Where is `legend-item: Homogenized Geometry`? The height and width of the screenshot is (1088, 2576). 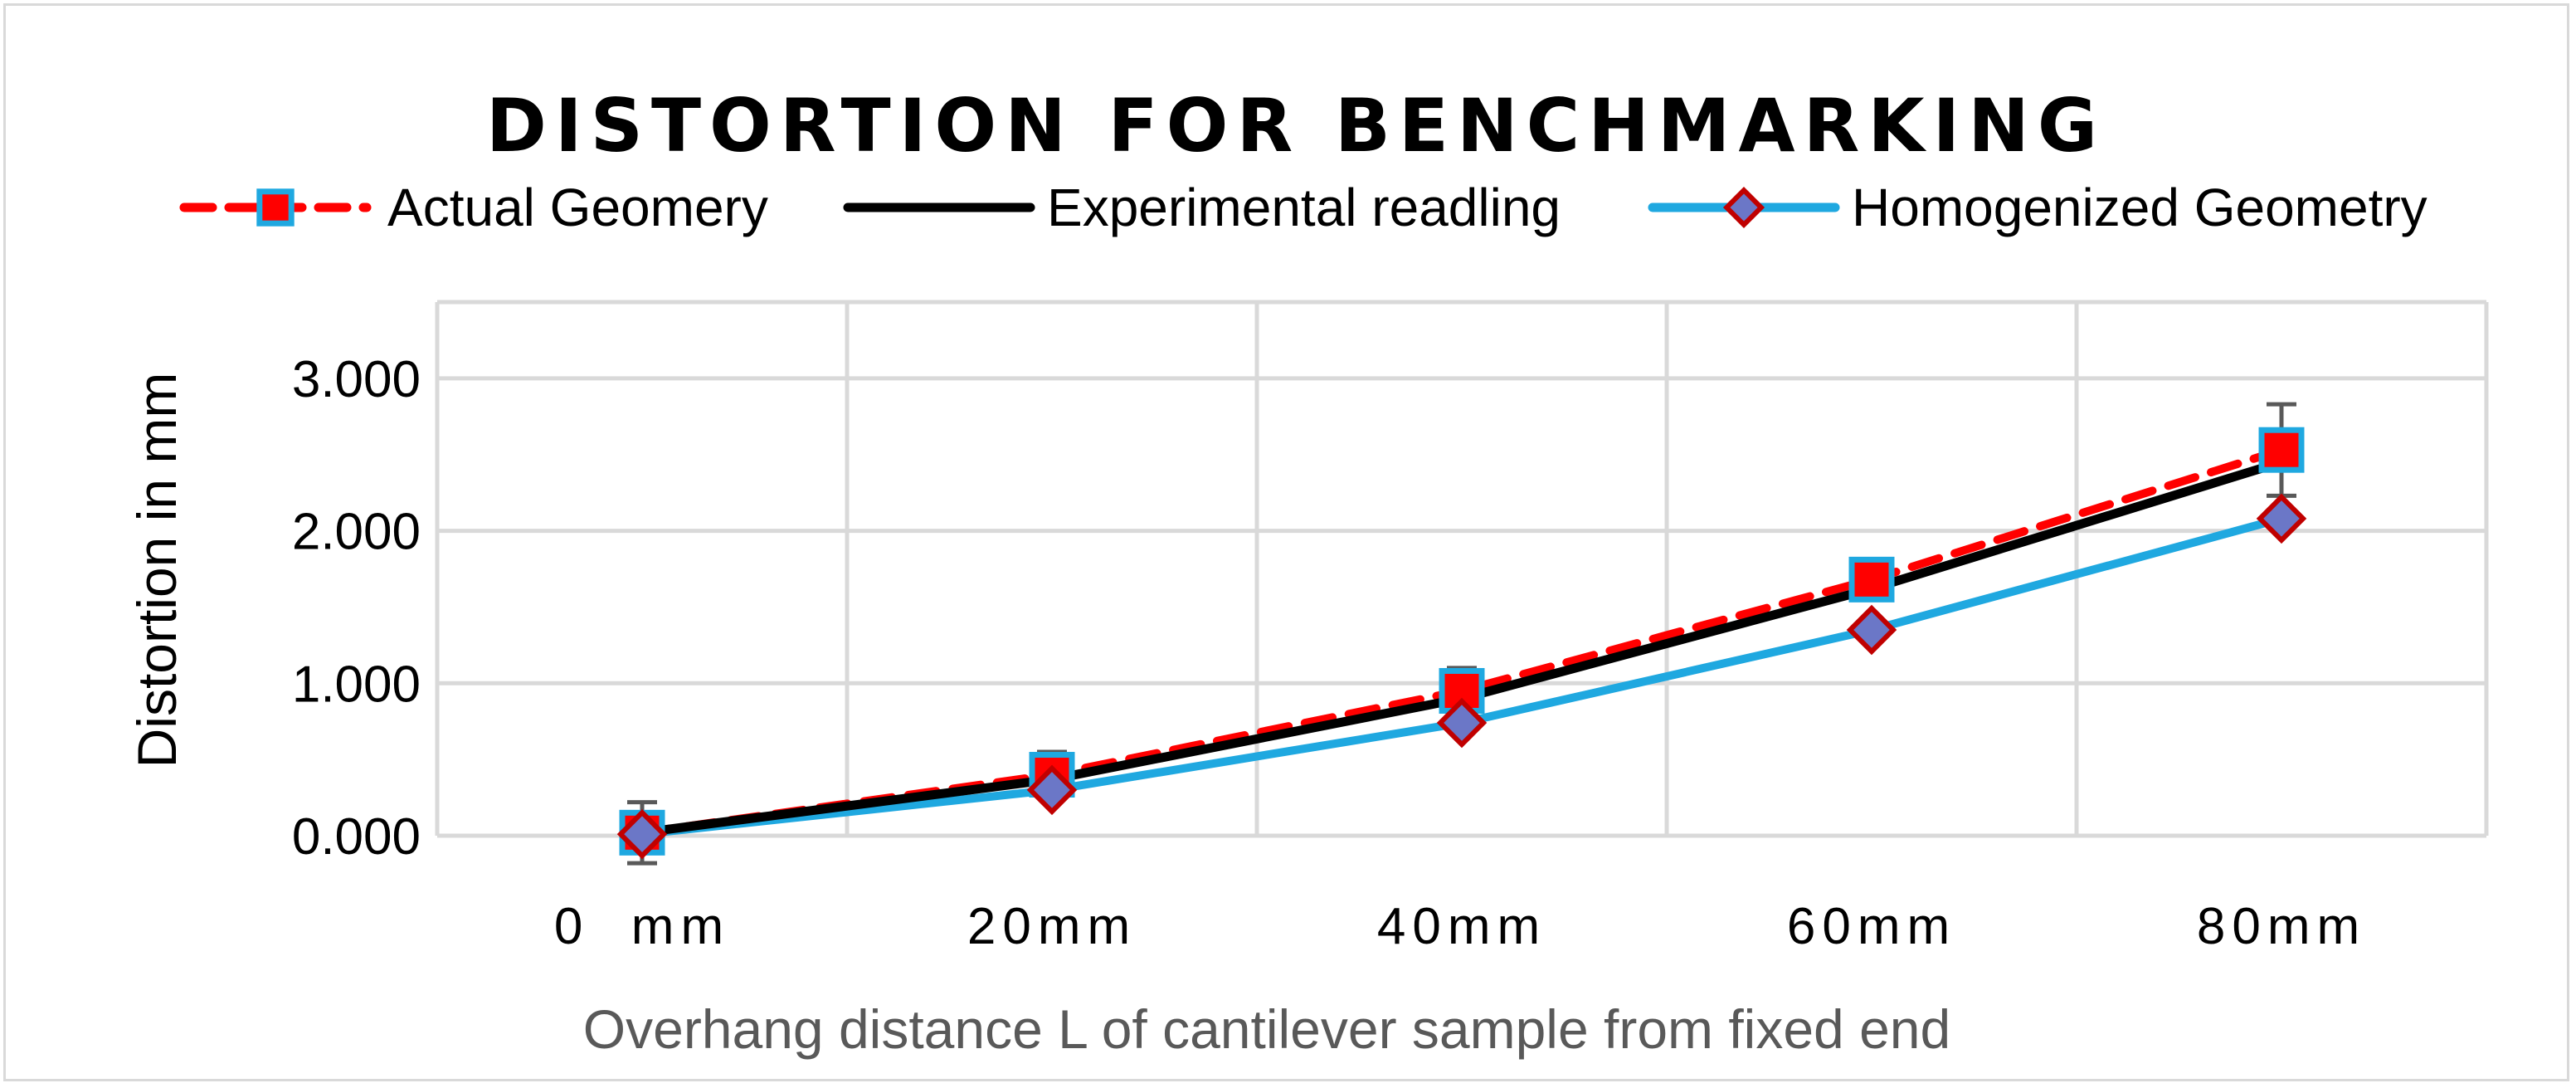 legend-item: Homogenized Geometry is located at coordinates (2037, 207).